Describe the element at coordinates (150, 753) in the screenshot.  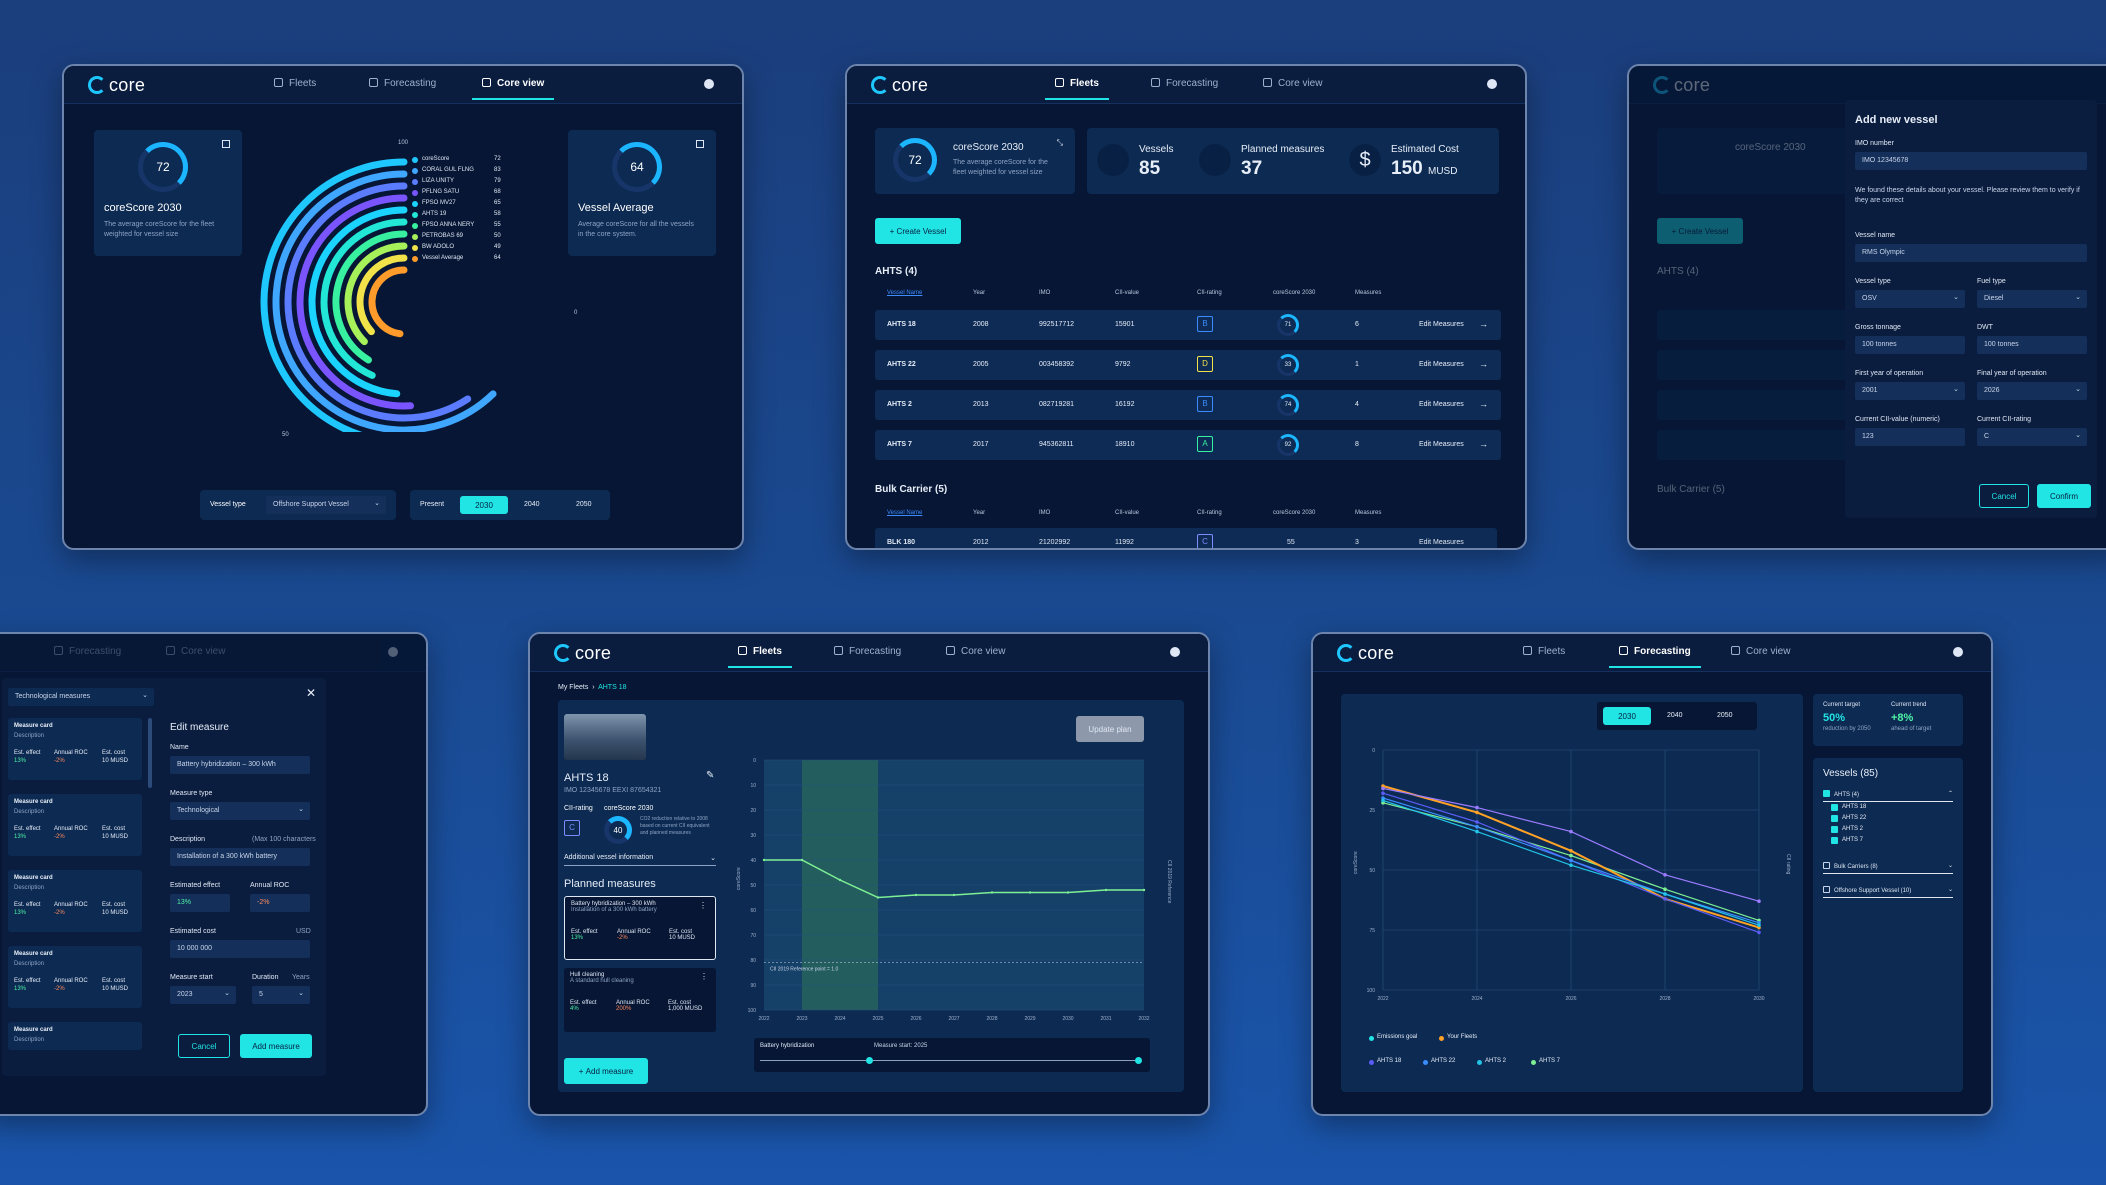
I see `scrollbar` at that location.